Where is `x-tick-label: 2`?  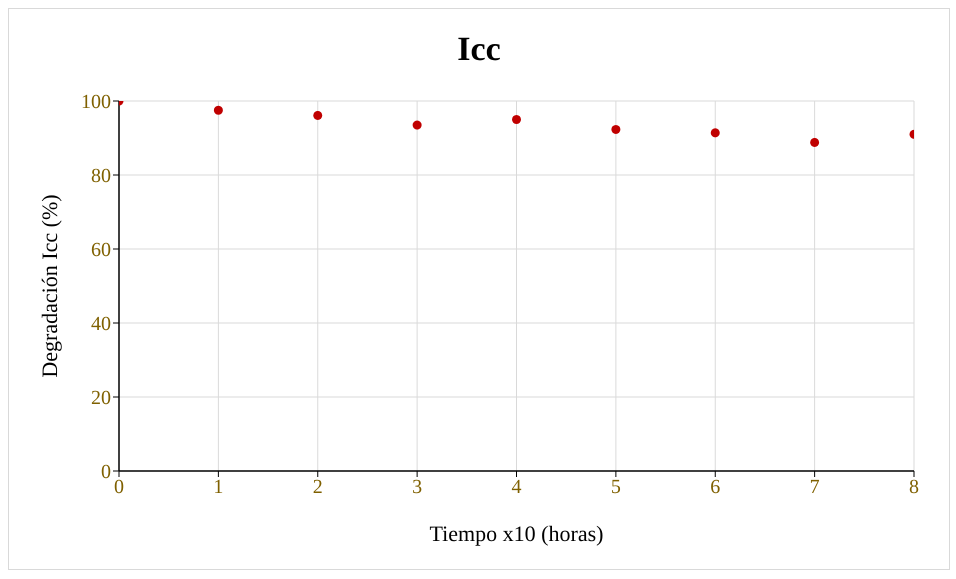
x-tick-label: 2 is located at coordinates (317, 487).